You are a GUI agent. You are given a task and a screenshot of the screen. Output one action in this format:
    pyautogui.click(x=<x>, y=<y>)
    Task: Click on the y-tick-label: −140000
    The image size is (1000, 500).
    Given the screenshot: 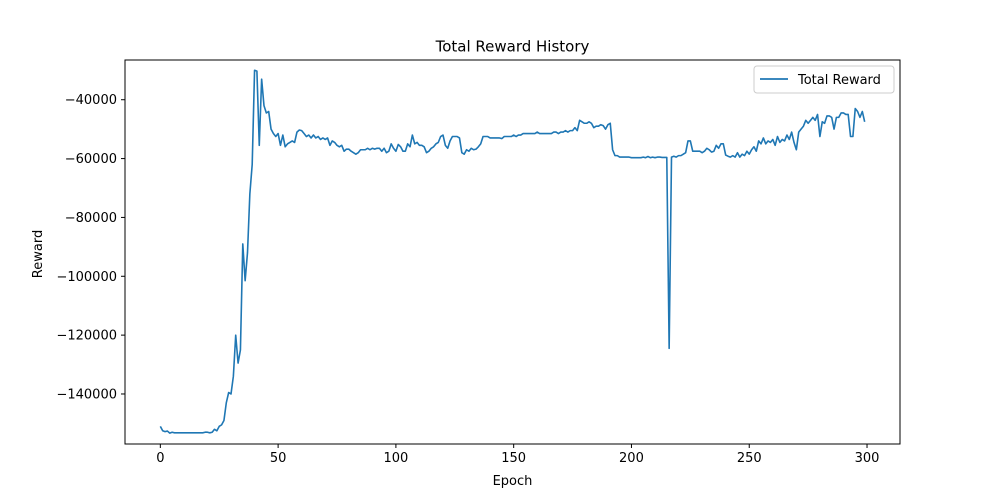 What is the action you would take?
    pyautogui.click(x=86, y=394)
    